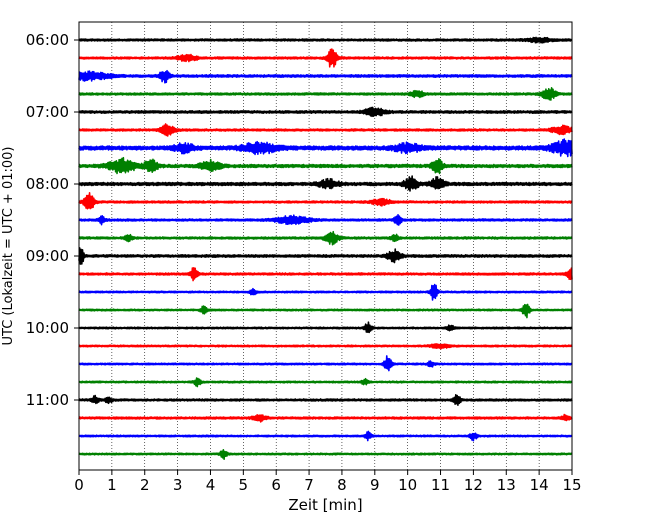  What do you see at coordinates (47, 184) in the screenshot?
I see `y-tick-label: 08:00` at bounding box center [47, 184].